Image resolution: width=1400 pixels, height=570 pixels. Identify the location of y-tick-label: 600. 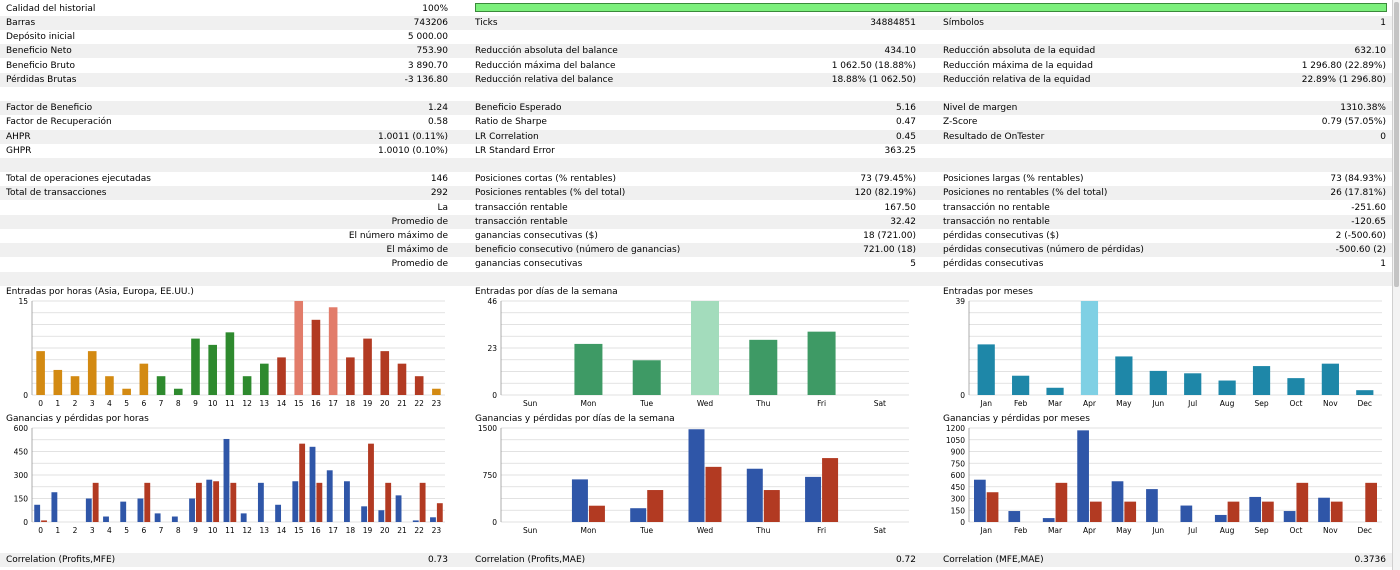
(958, 475).